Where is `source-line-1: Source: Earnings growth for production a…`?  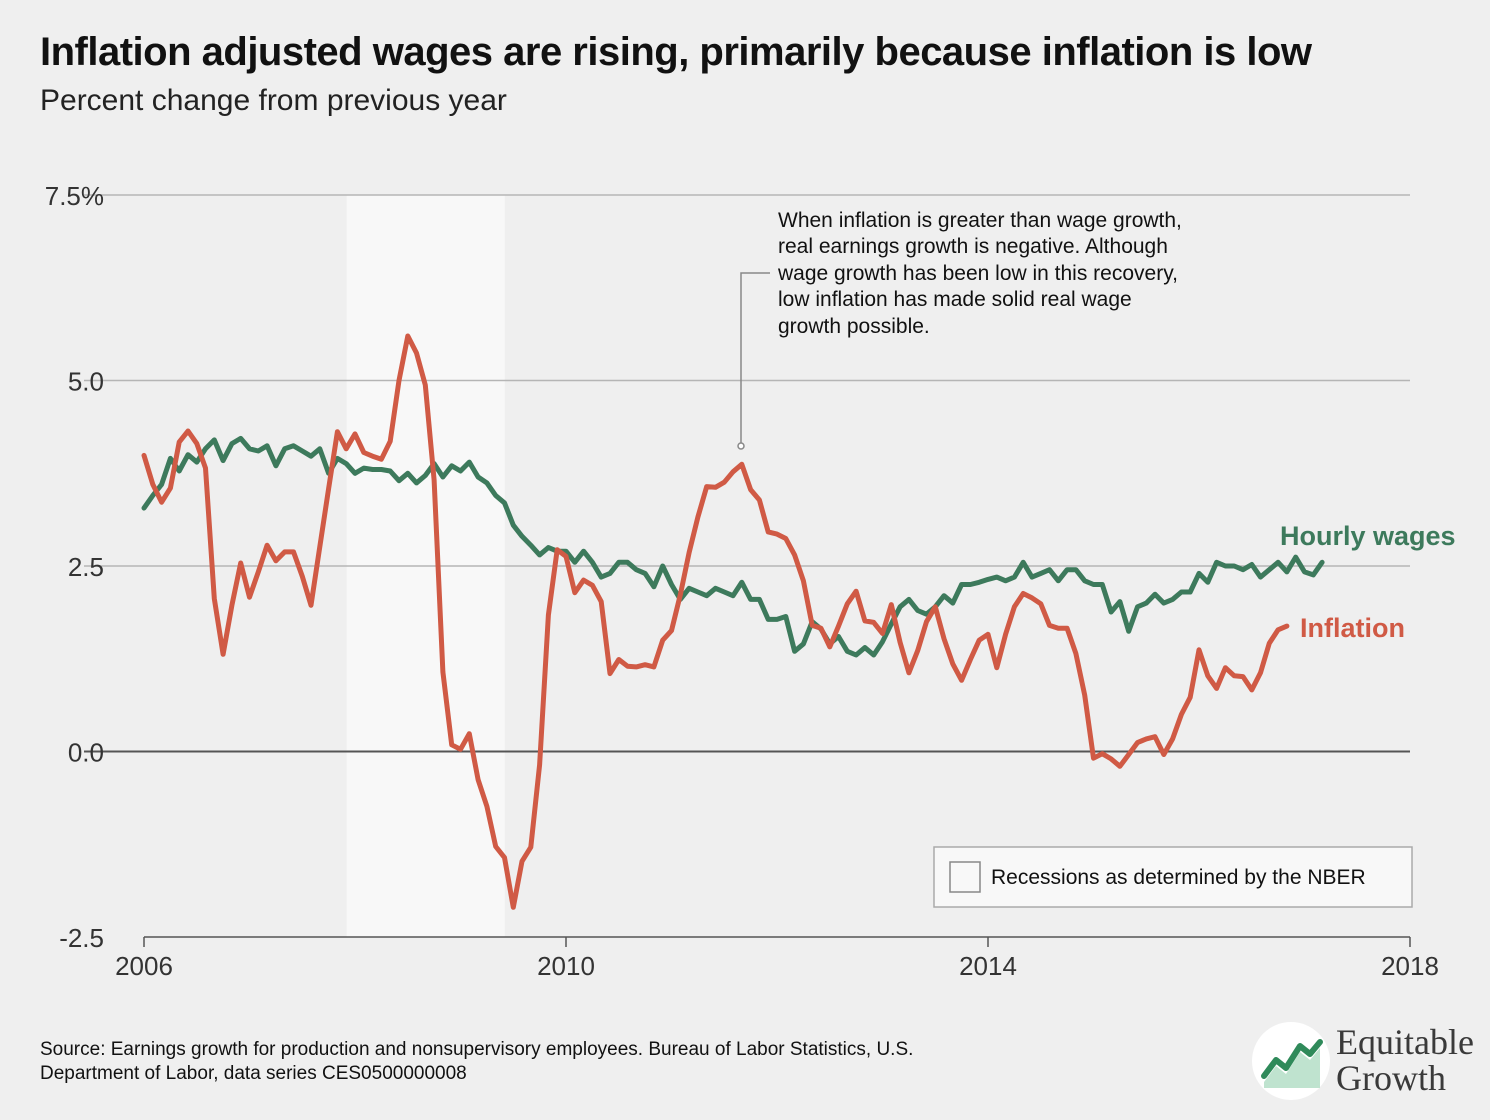
source-line-1: Source: Earnings growth for production a… is located at coordinates (477, 1049).